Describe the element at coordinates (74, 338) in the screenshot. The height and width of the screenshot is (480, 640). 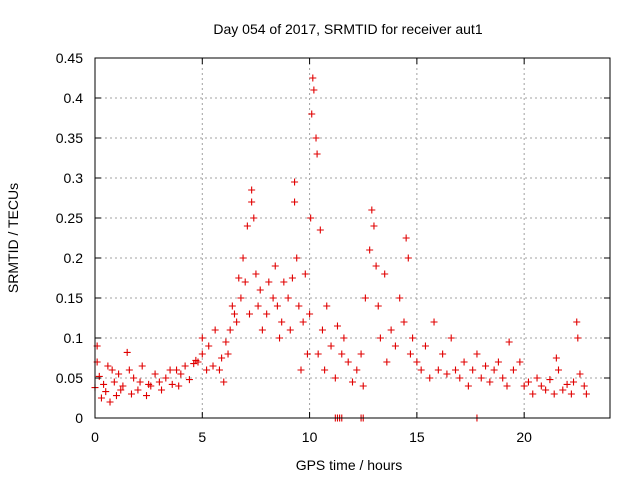
I see `y-tick-label: 0.1` at that location.